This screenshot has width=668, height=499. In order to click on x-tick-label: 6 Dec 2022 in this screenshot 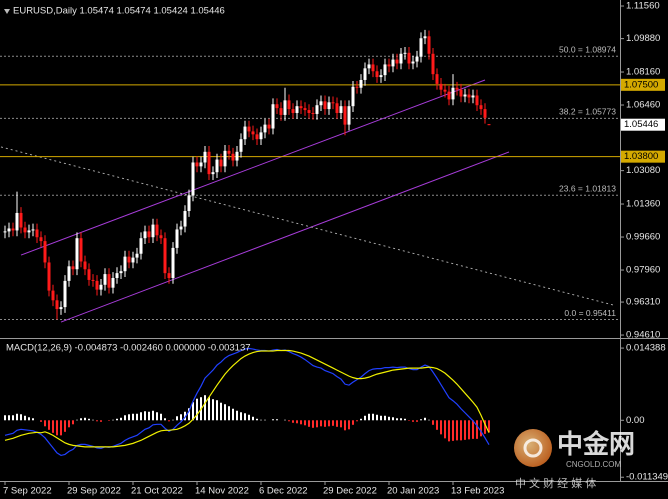, I will do `click(283, 491)`.